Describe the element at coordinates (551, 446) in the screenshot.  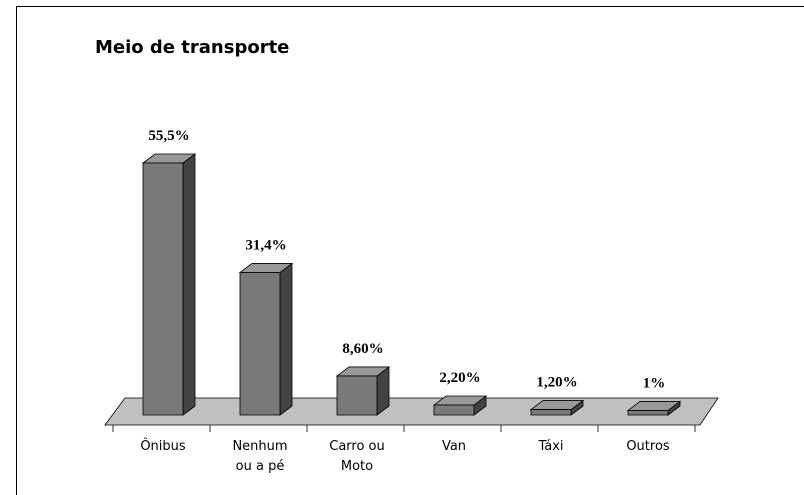
I see `x-tick-label: Táxi` at that location.